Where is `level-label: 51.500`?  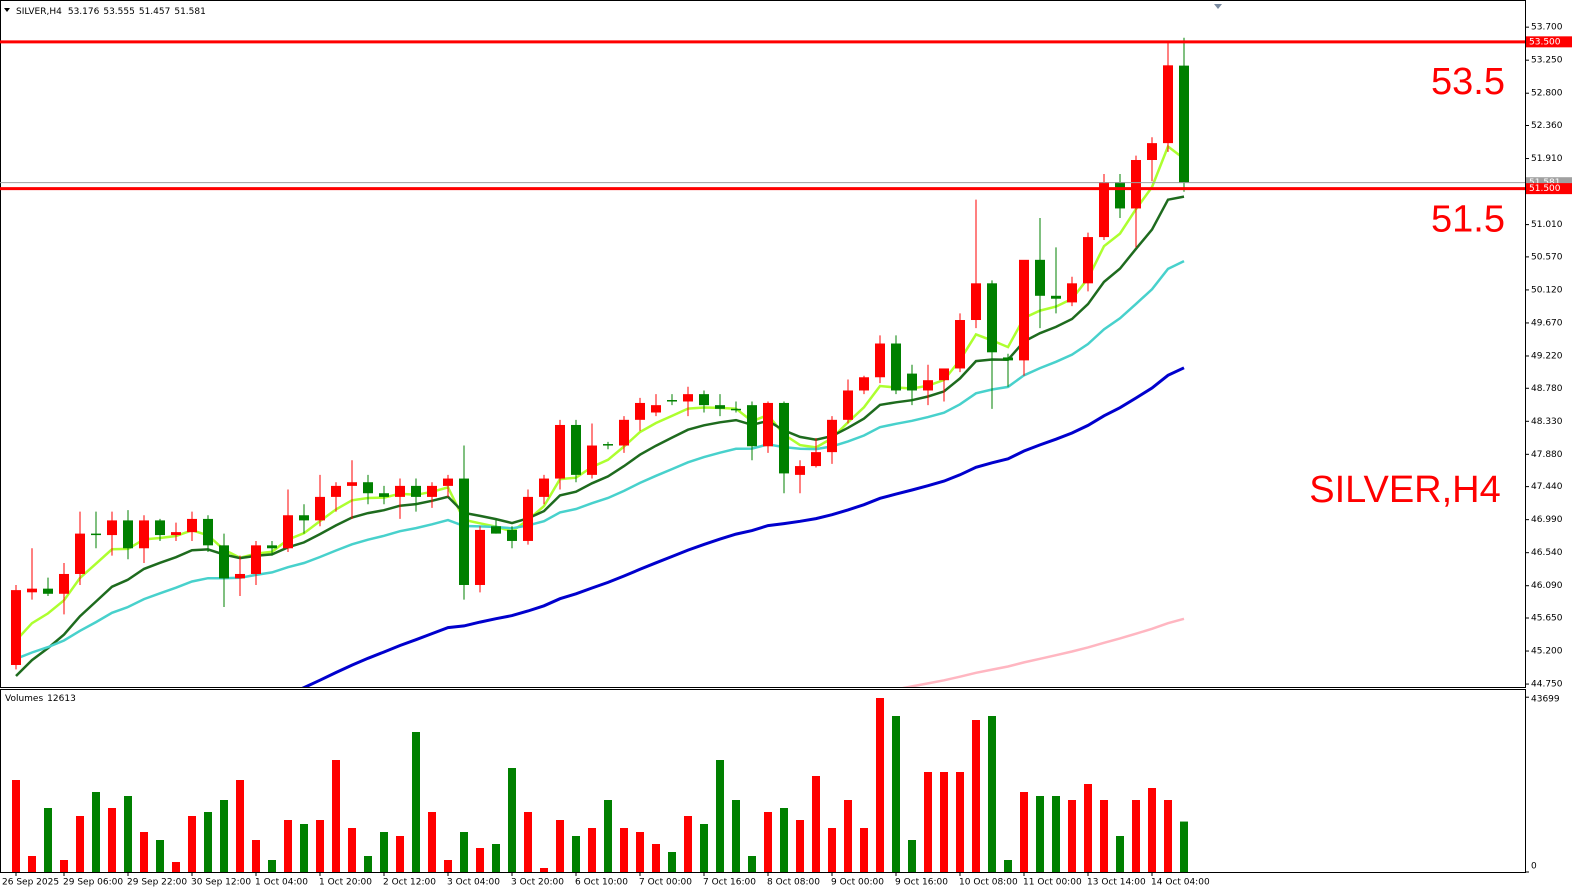
level-label: 51.500 is located at coordinates (1545, 189).